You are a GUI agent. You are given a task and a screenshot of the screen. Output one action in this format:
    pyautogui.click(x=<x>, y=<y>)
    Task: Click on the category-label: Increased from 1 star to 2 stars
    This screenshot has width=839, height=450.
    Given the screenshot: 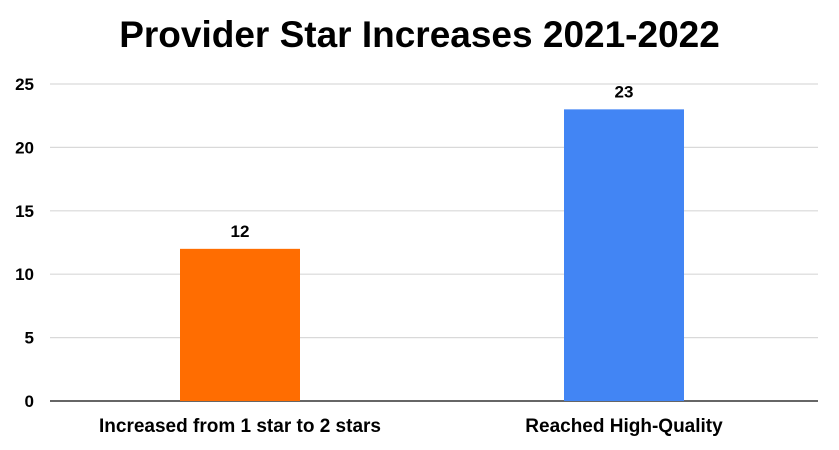 What is the action you would take?
    pyautogui.click(x=240, y=426)
    